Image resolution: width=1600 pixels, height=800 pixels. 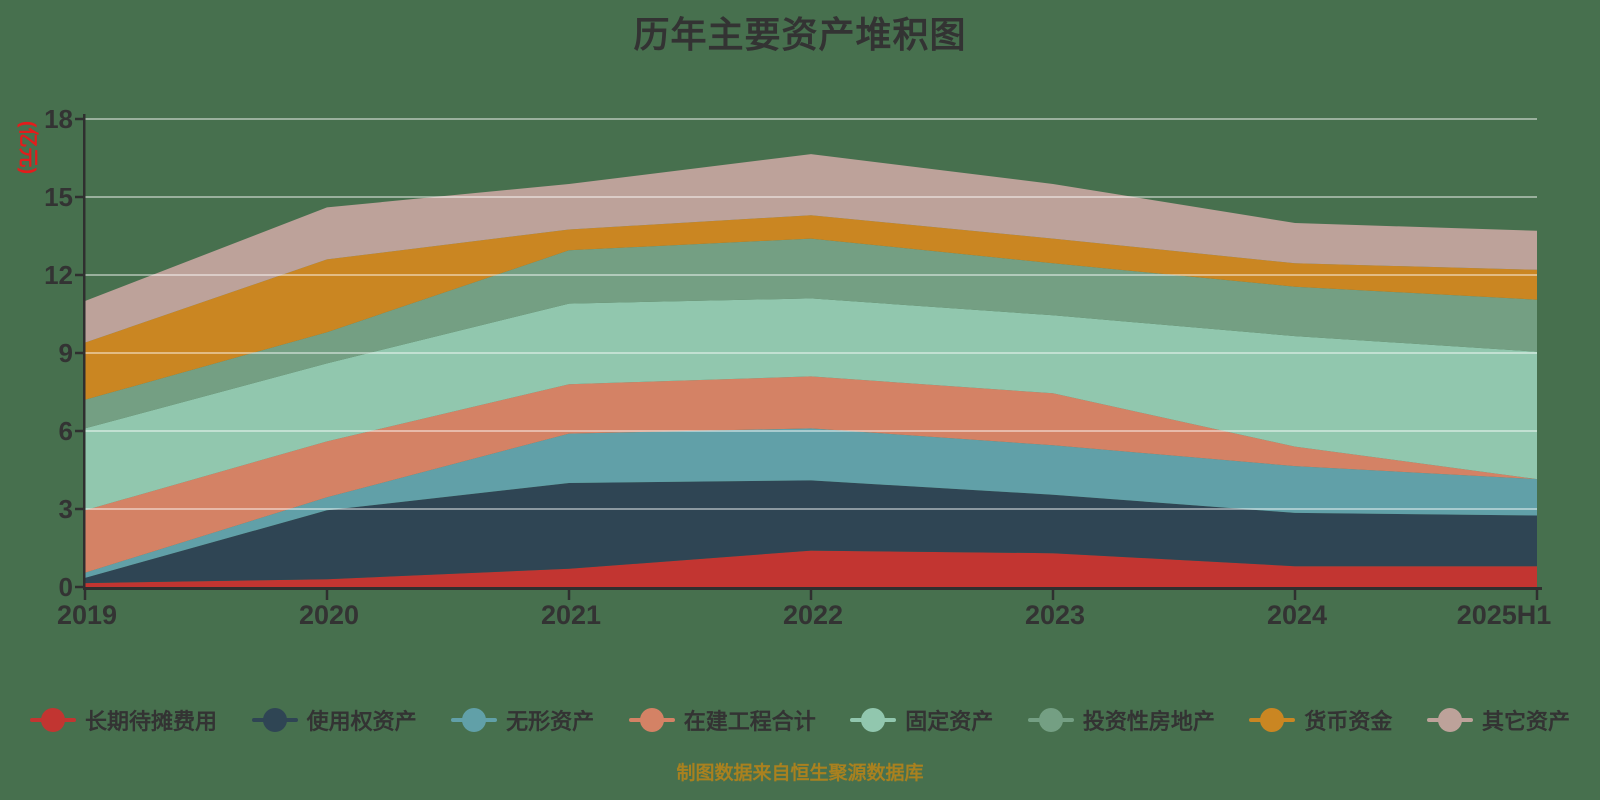 I want to click on x-tick-label-2025H1: 2025H1, so click(x=1504, y=615).